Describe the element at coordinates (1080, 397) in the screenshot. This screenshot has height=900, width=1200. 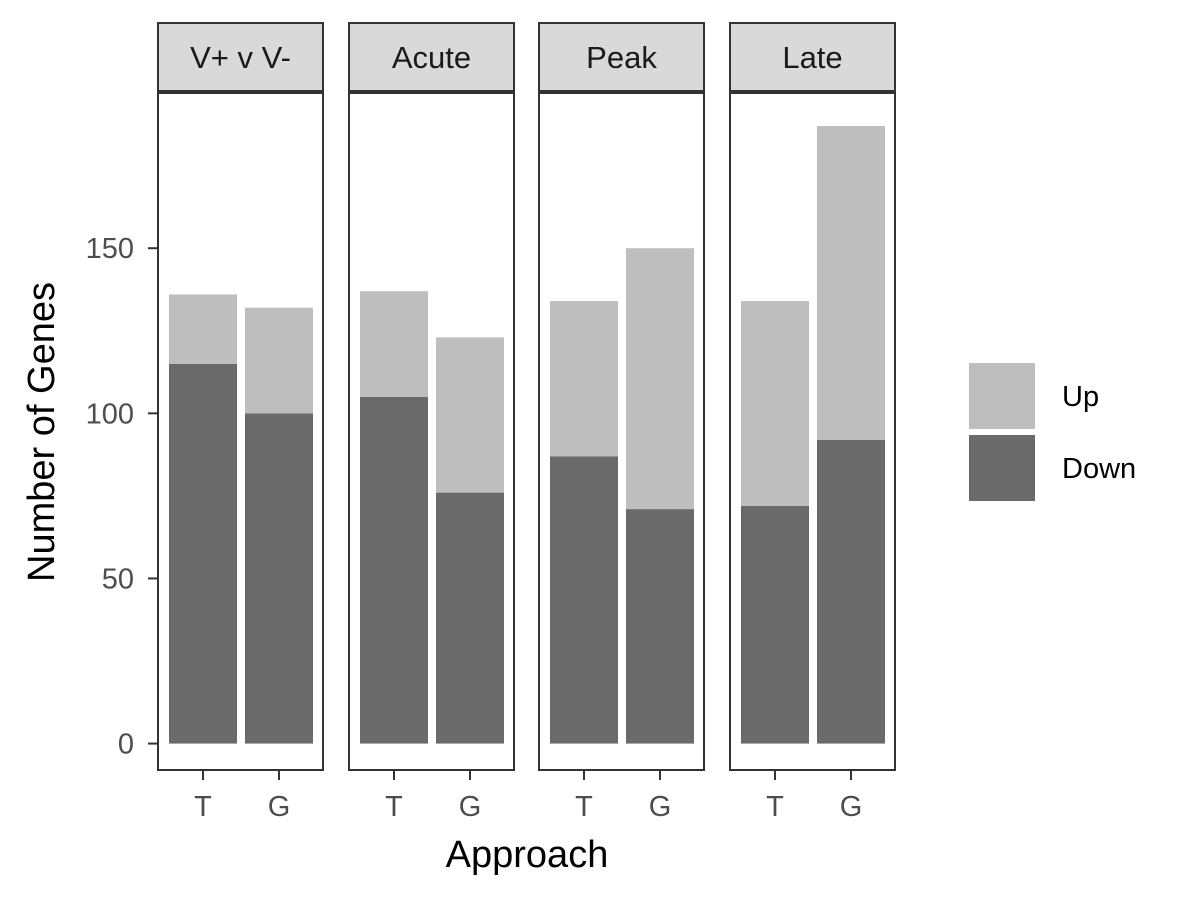
I see `legend-label-up: Up` at that location.